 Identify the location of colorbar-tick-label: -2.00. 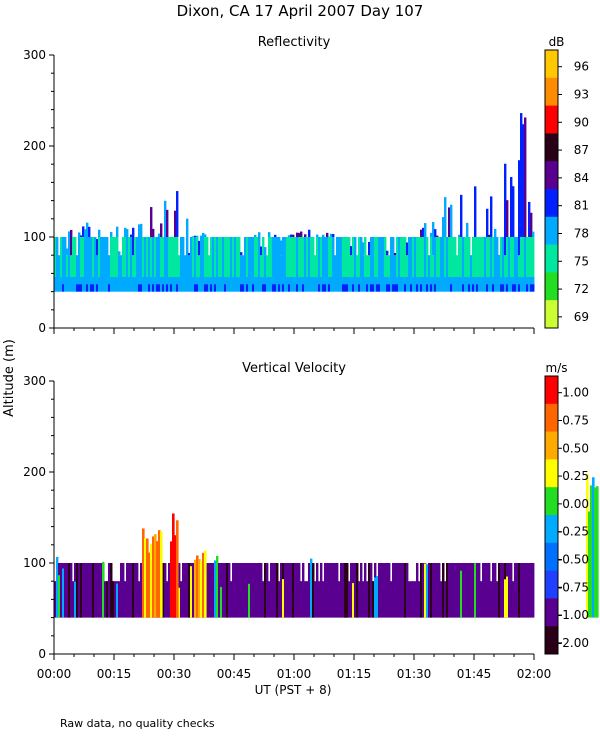
(573, 643).